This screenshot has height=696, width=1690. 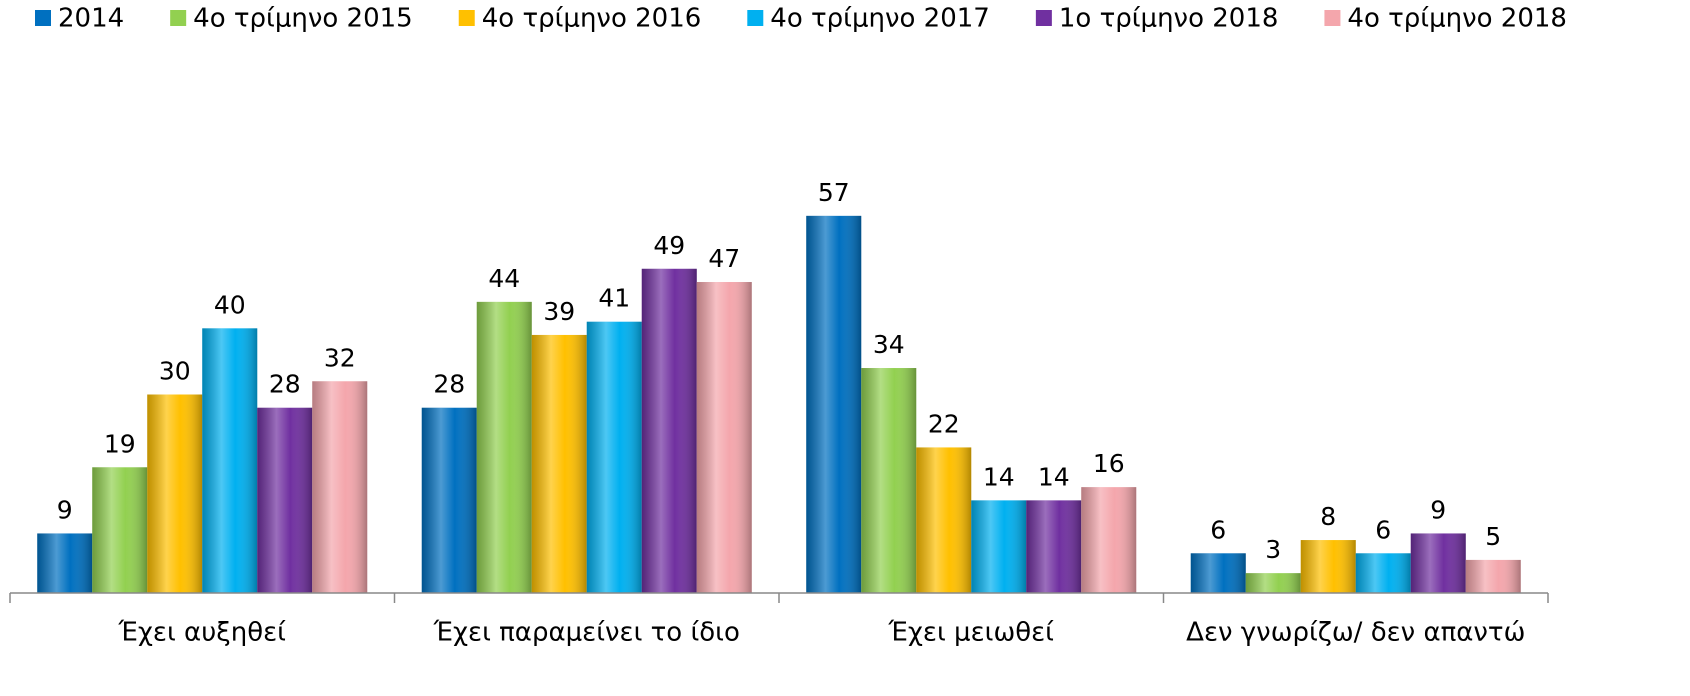 I want to click on data-label: 32, so click(x=340, y=357).